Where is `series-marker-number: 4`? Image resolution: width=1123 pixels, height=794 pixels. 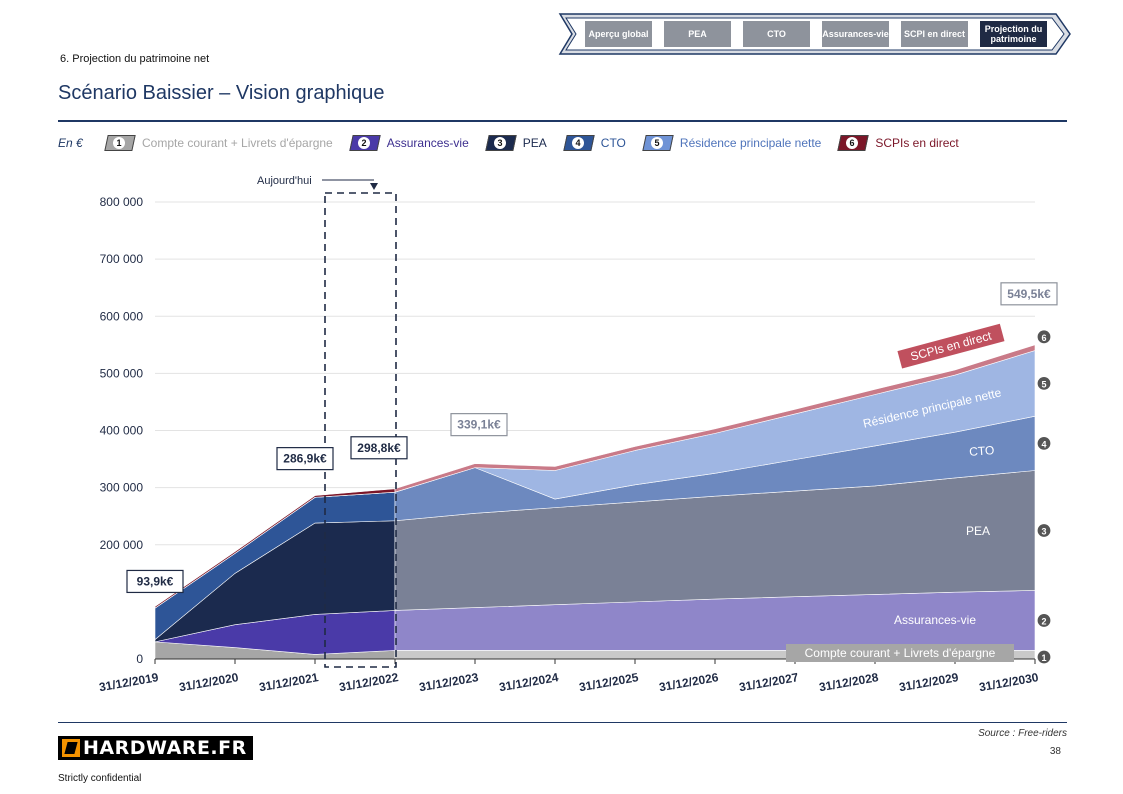
series-marker-number: 4 is located at coordinates (1043, 444).